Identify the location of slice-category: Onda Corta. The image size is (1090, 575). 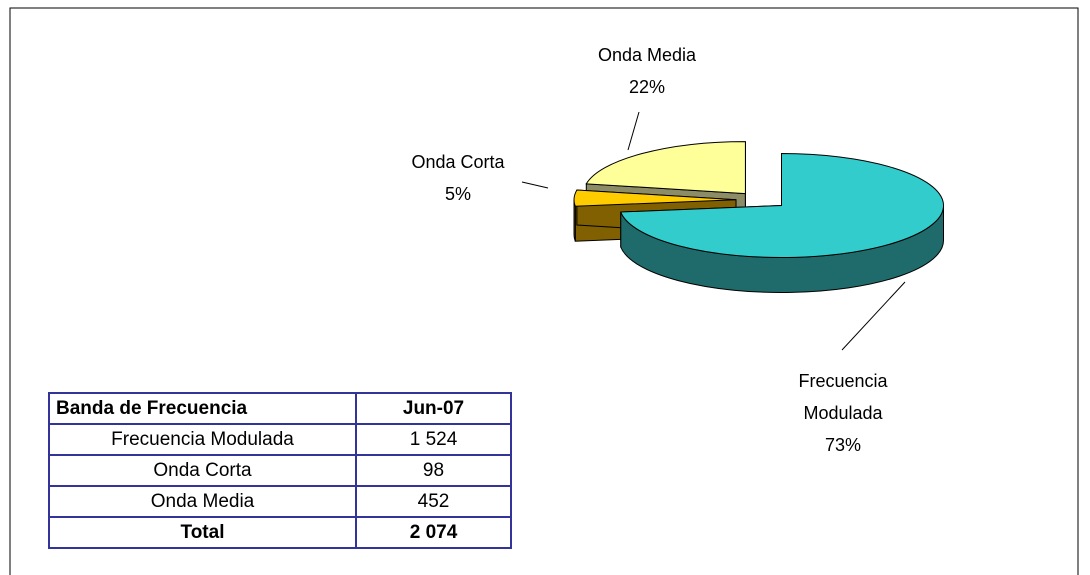
(458, 162).